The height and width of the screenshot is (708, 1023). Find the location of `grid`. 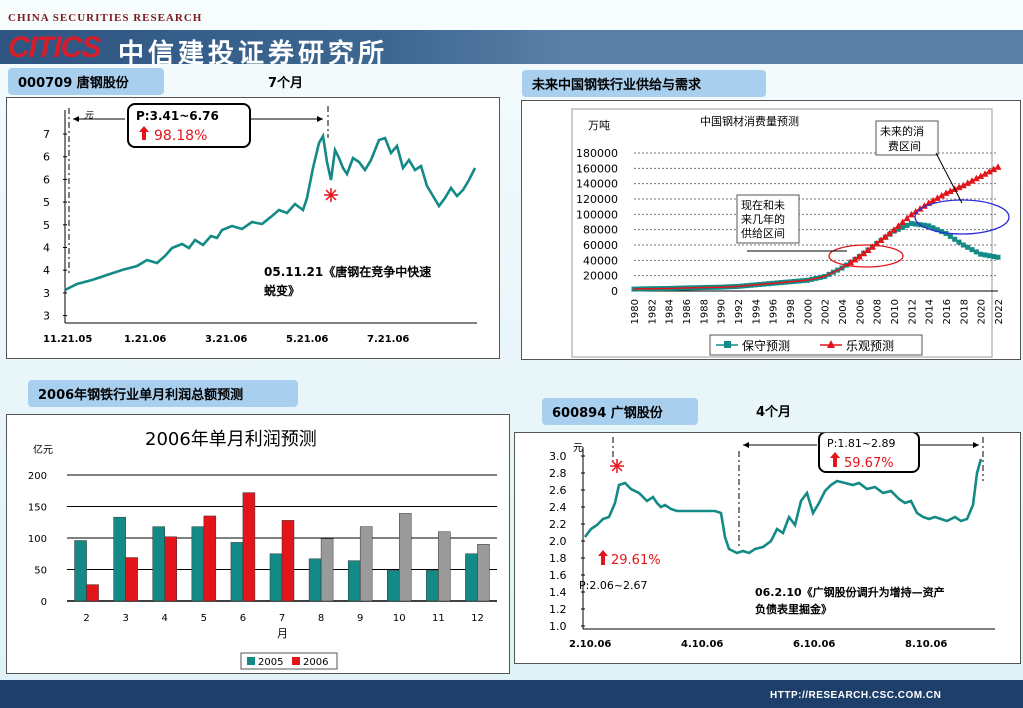

grid is located at coordinates (816, 222).